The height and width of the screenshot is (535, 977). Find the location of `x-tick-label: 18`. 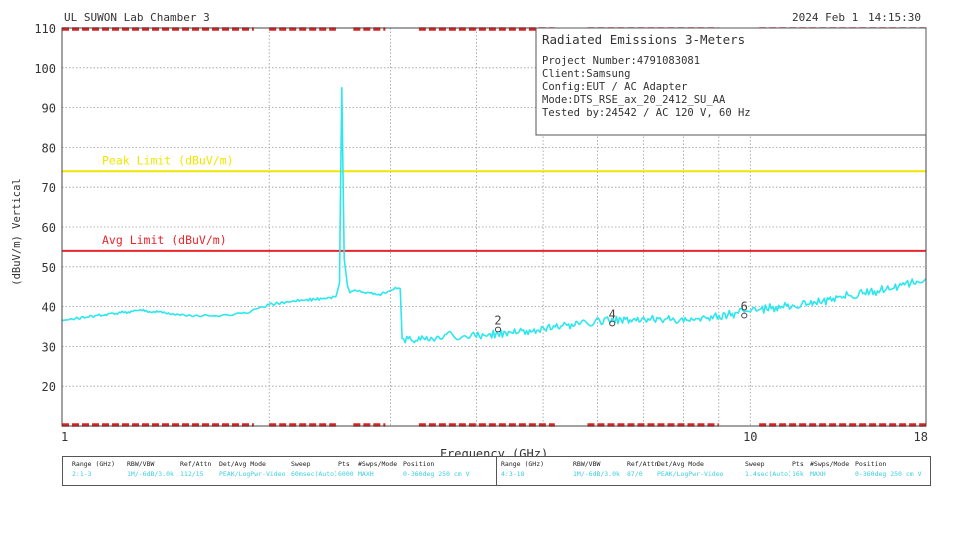

x-tick-label: 18 is located at coordinates (921, 437).